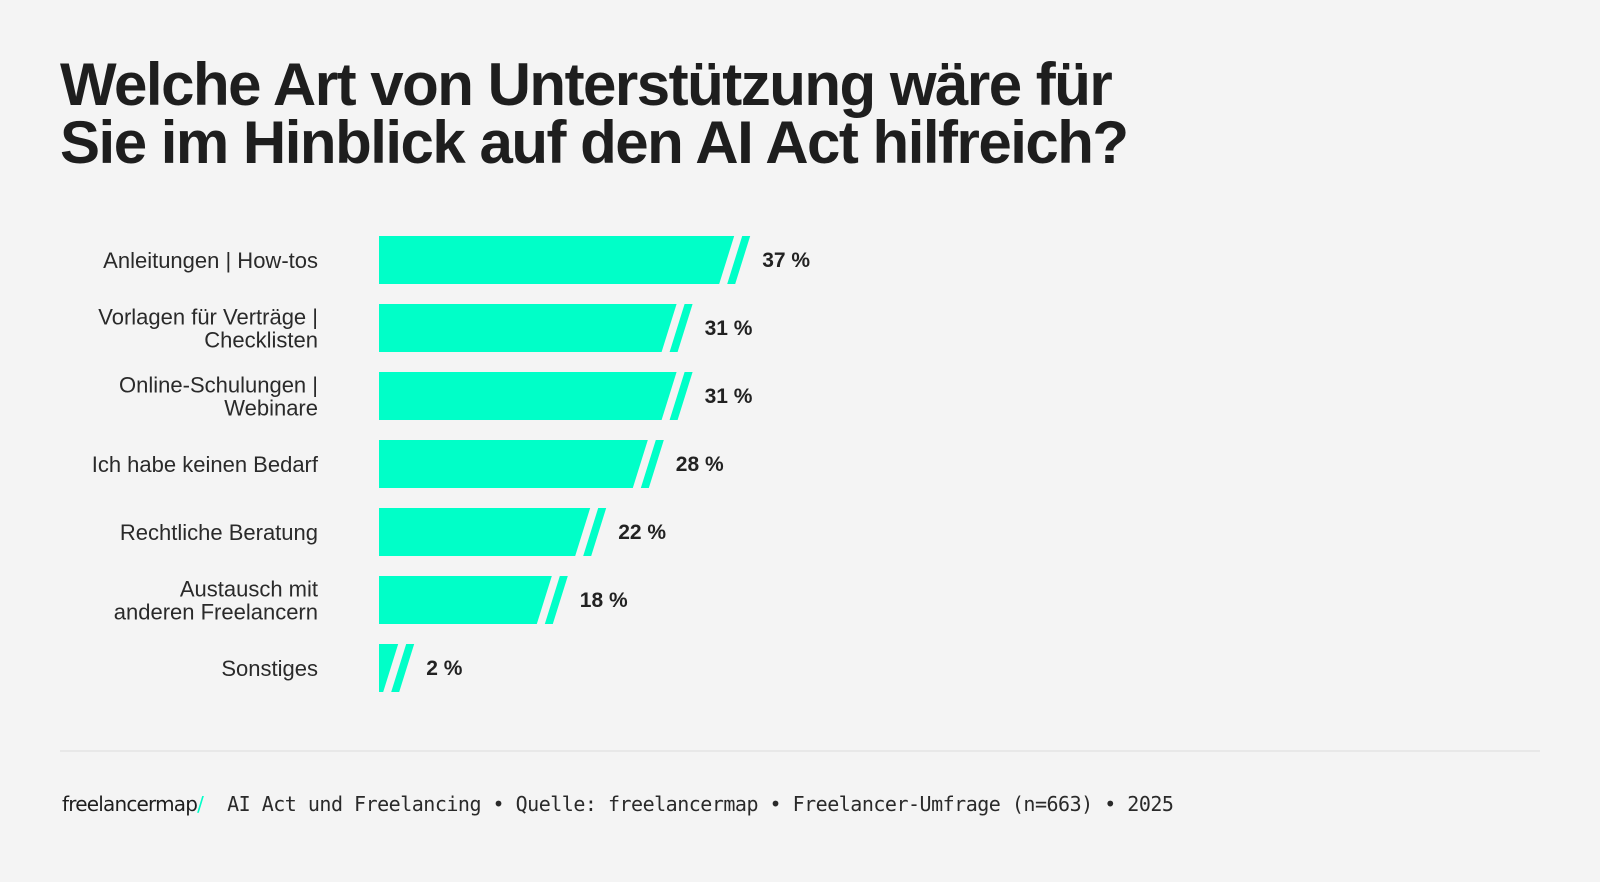 This screenshot has width=1600, height=882. I want to click on category-label: Rechtliche Beratung, so click(219, 532).